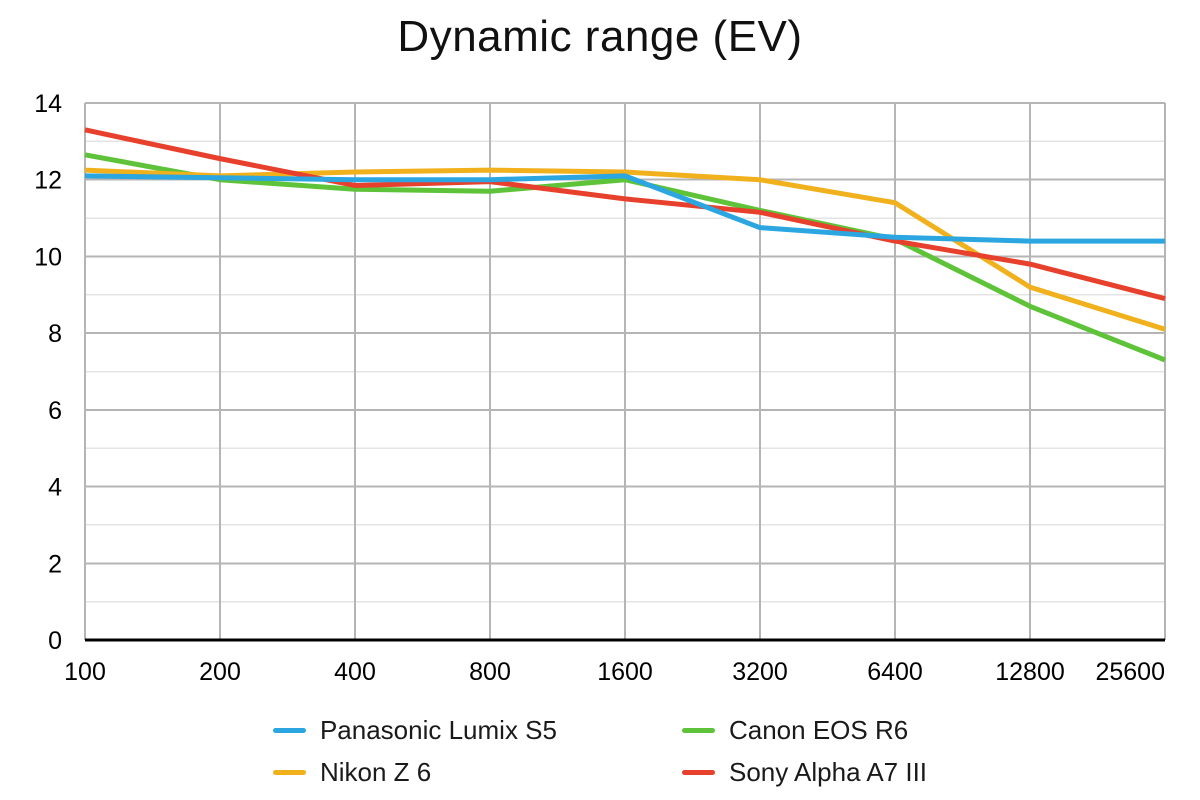 The height and width of the screenshot is (800, 1200). I want to click on y-tick-label: 0, so click(55, 641).